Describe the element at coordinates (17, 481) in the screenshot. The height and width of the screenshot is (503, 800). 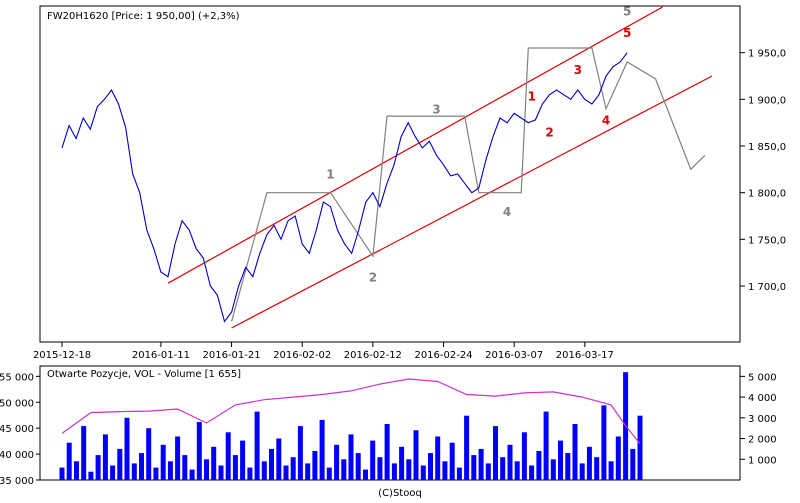
I see `volume-left-tick-label: 35 000` at that location.